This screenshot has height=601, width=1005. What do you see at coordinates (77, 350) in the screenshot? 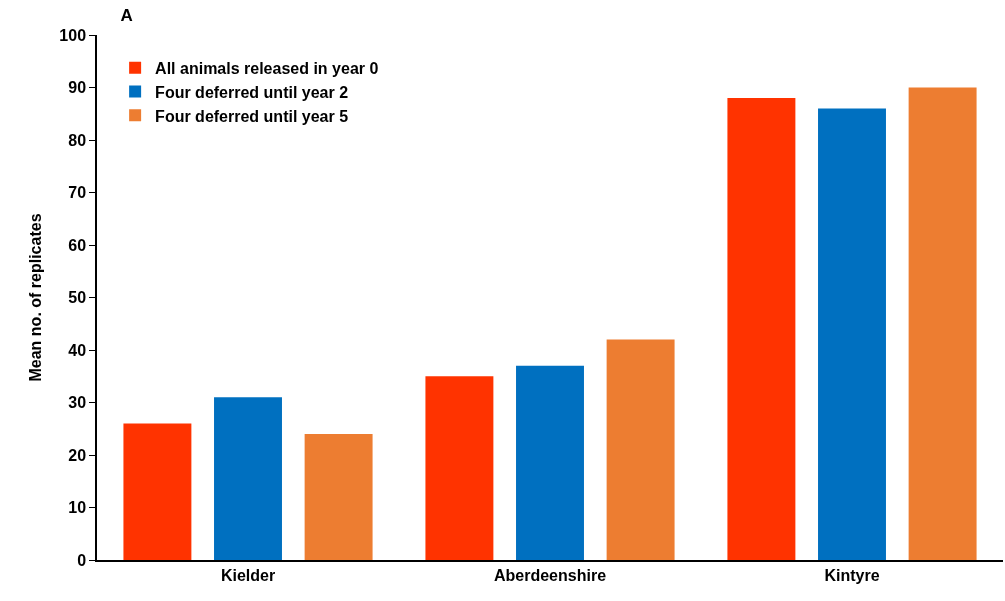
I see `y-tick-label: 40` at bounding box center [77, 350].